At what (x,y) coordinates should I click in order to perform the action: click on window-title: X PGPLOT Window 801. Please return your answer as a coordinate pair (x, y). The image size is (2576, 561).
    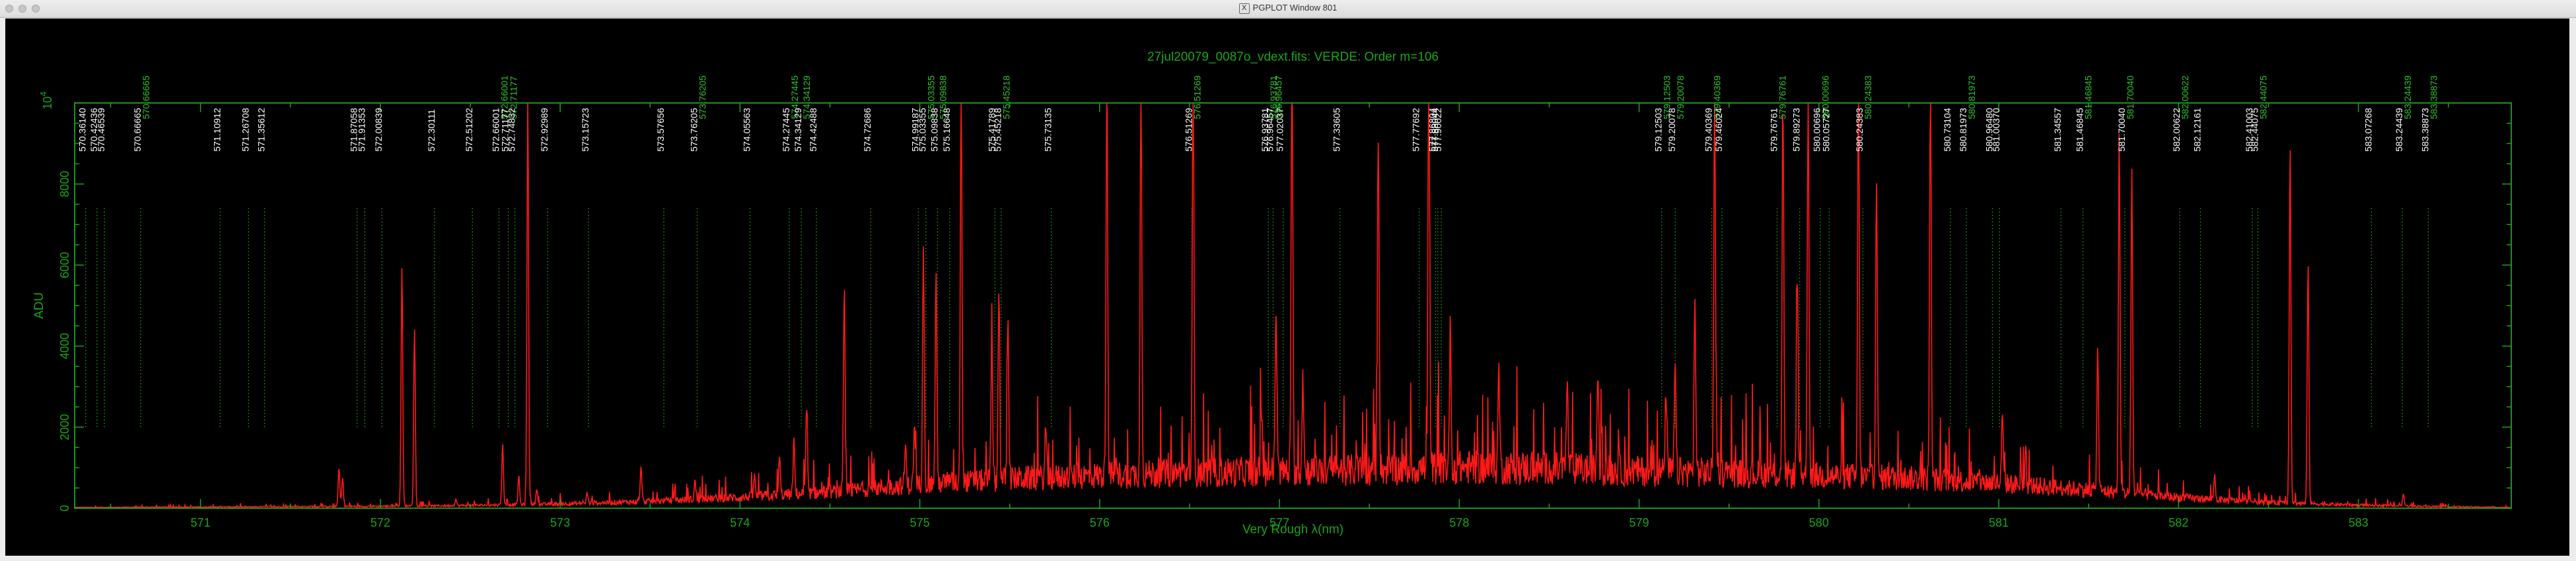
    Looking at the image, I should click on (1288, 8).